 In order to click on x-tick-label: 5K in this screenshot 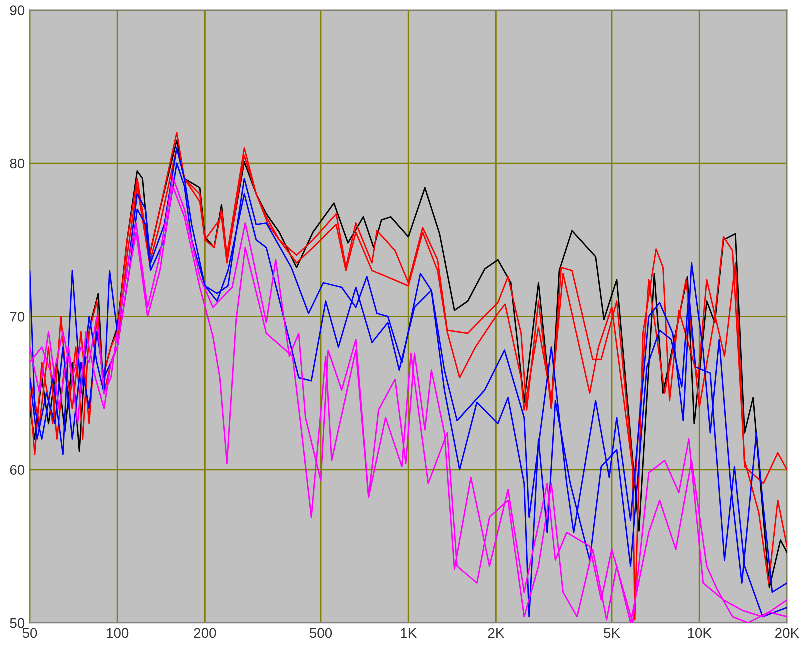, I will do `click(612, 633)`.